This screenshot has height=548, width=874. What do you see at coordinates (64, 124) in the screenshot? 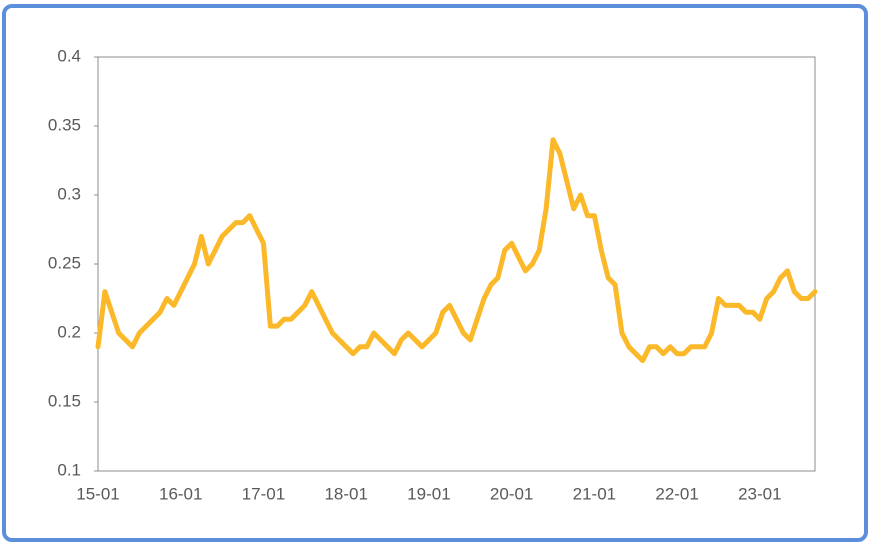
I see `y-tick-label: 0.35` at bounding box center [64, 124].